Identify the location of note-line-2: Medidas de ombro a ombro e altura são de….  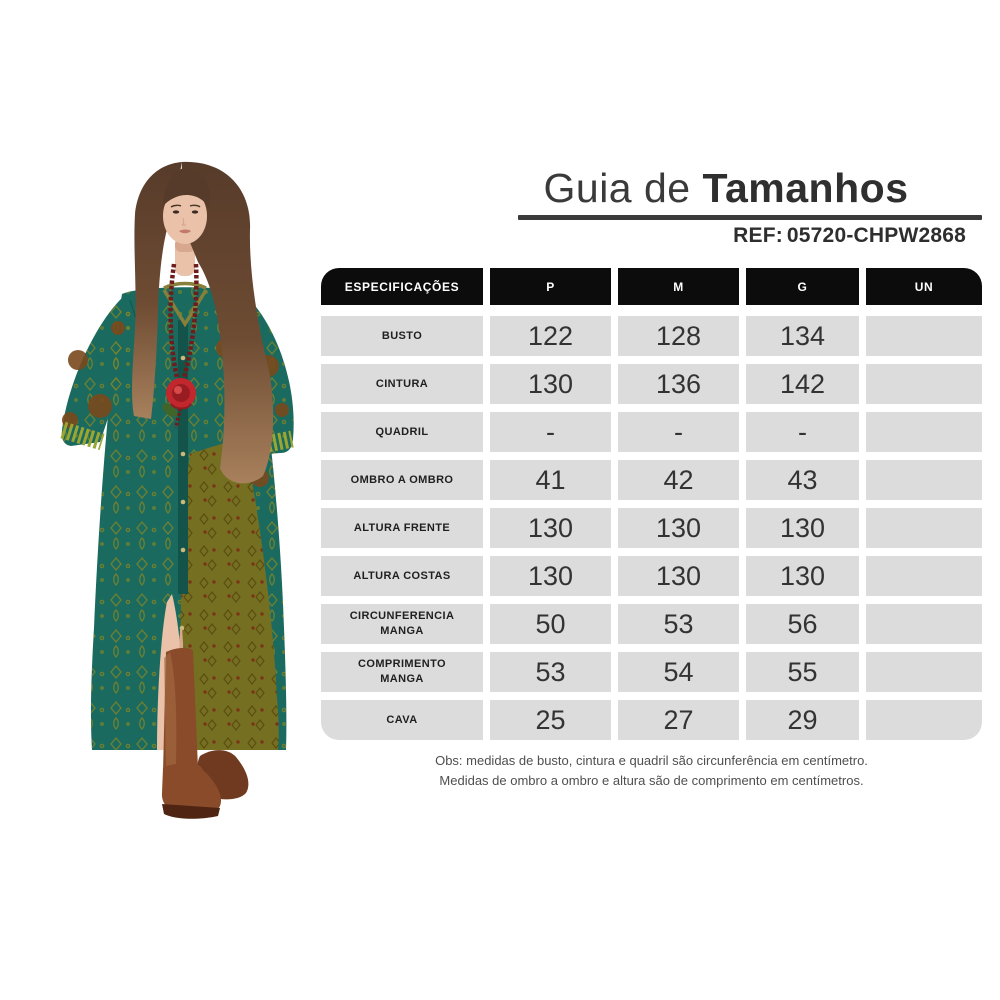
(651, 781).